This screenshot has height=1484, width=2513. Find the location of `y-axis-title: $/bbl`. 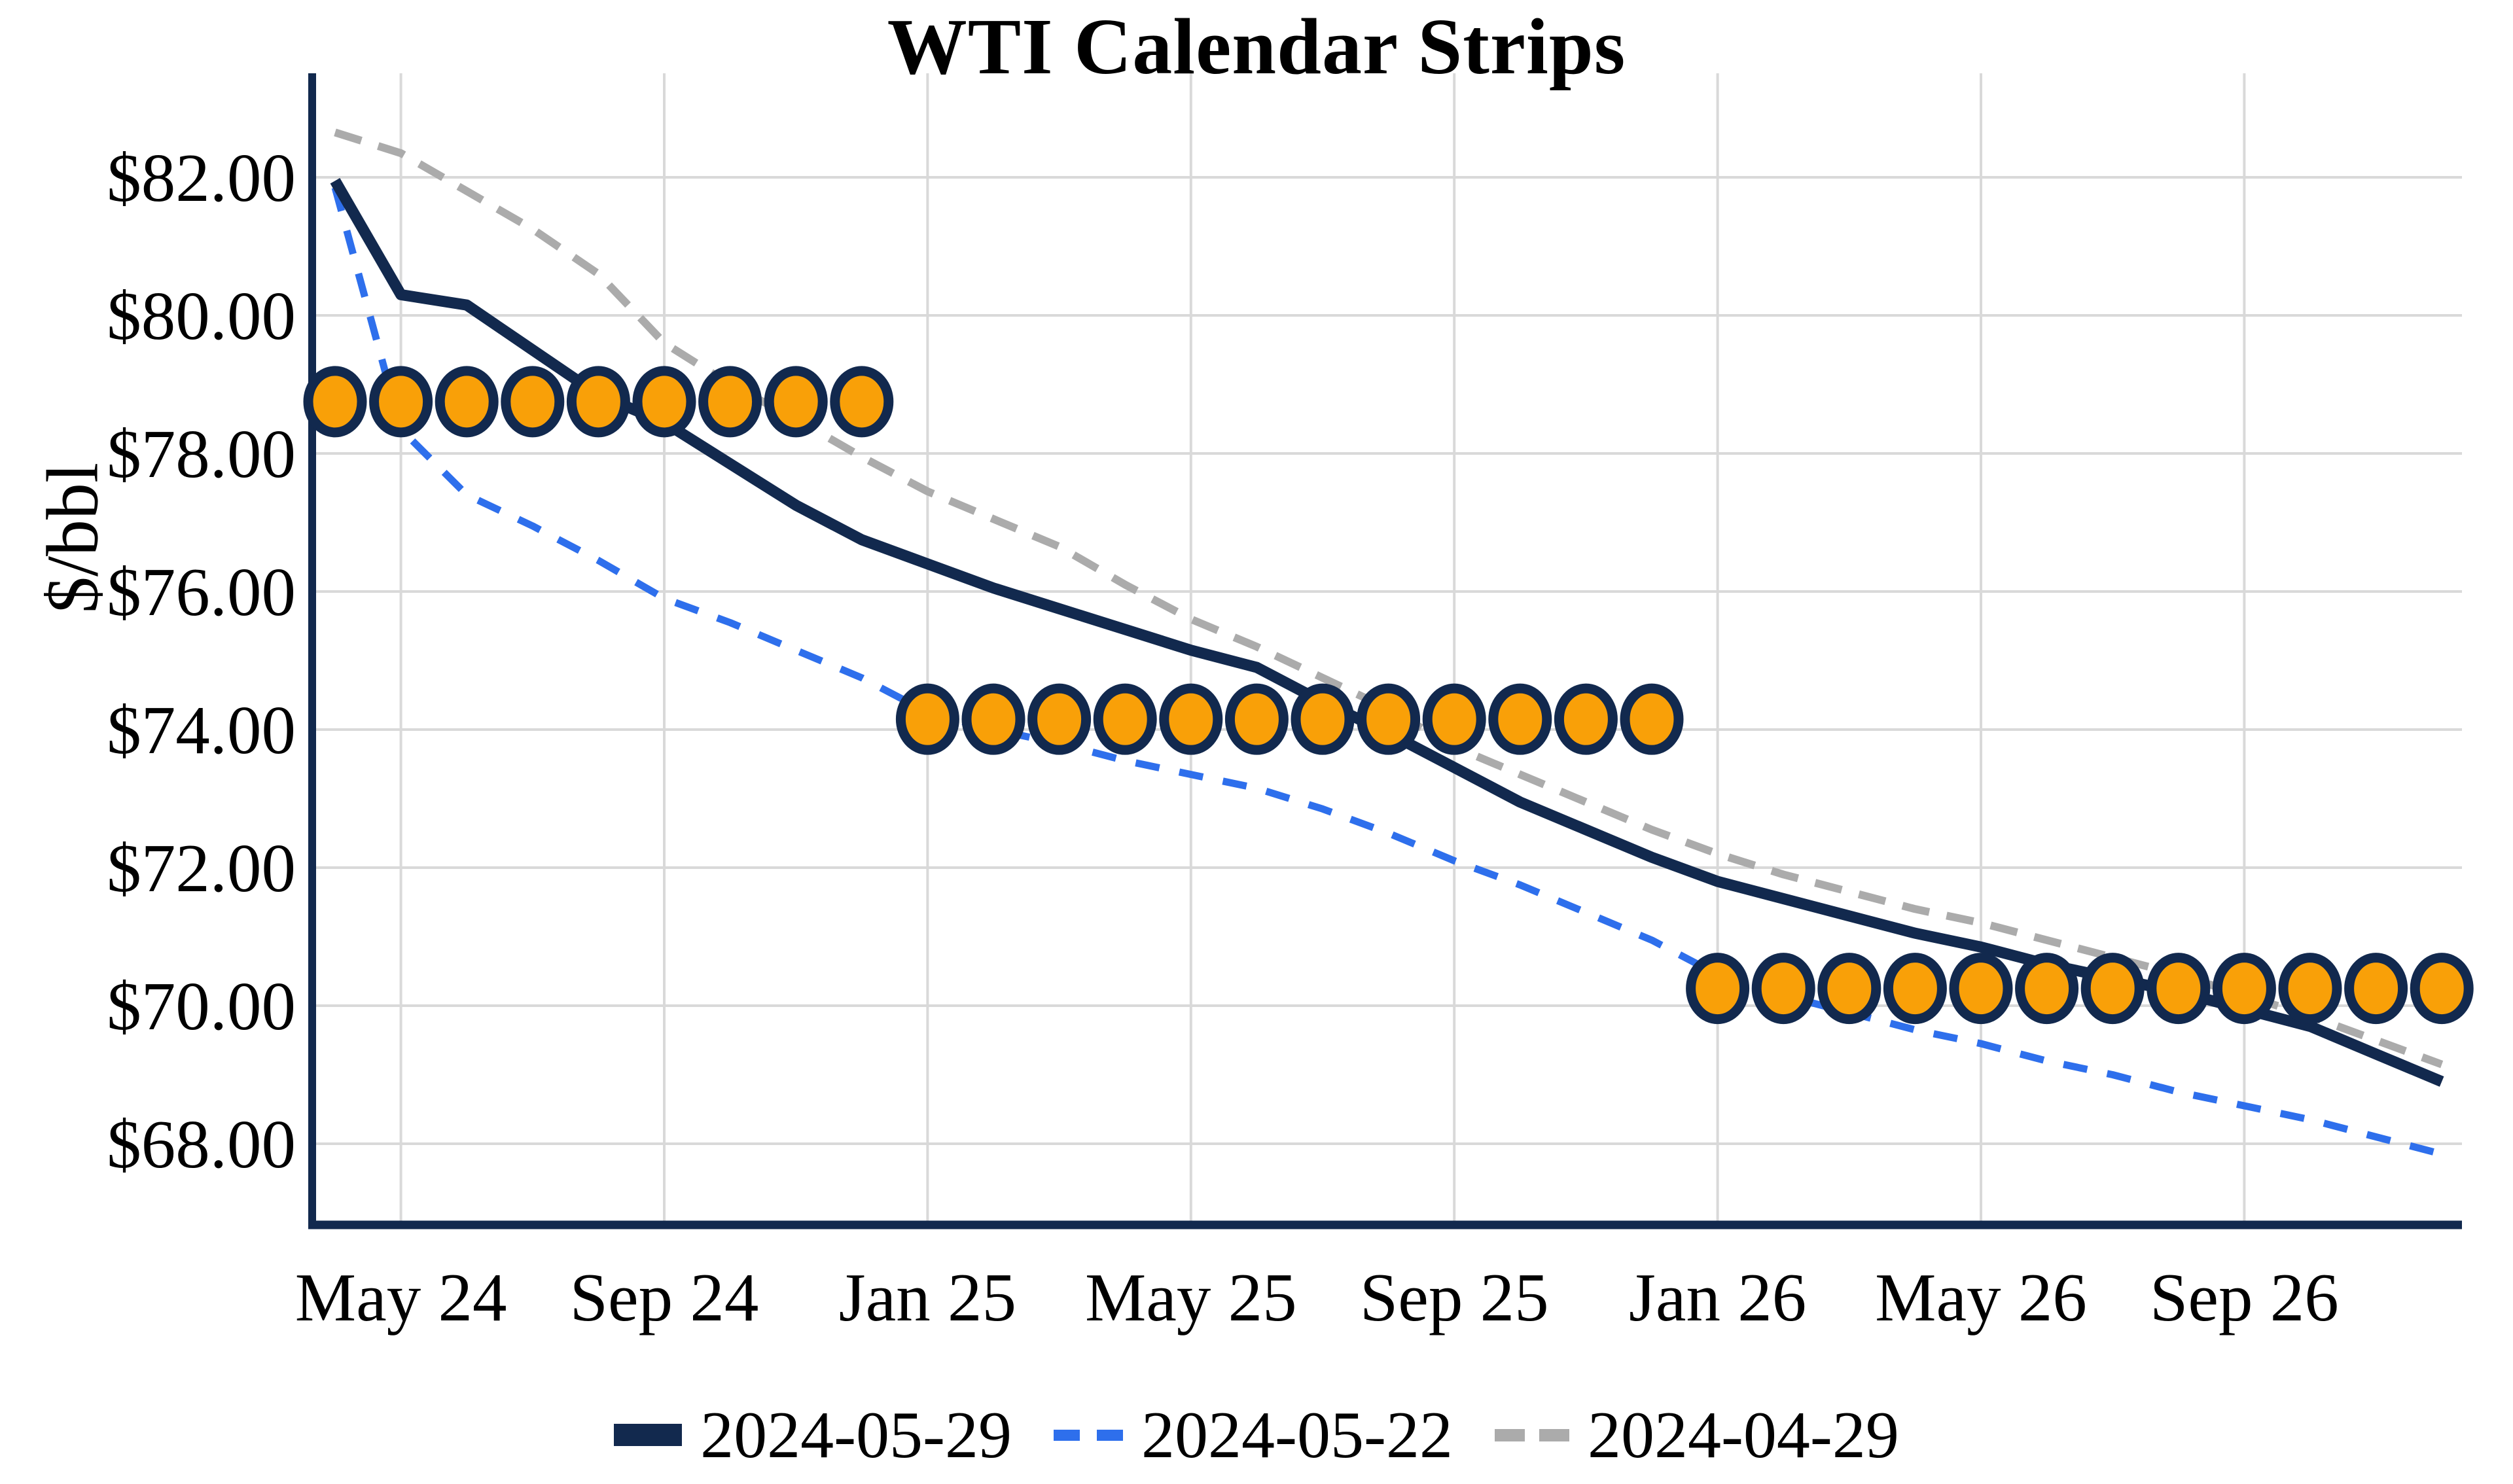

y-axis-title: $/bbl is located at coordinates (73, 538).